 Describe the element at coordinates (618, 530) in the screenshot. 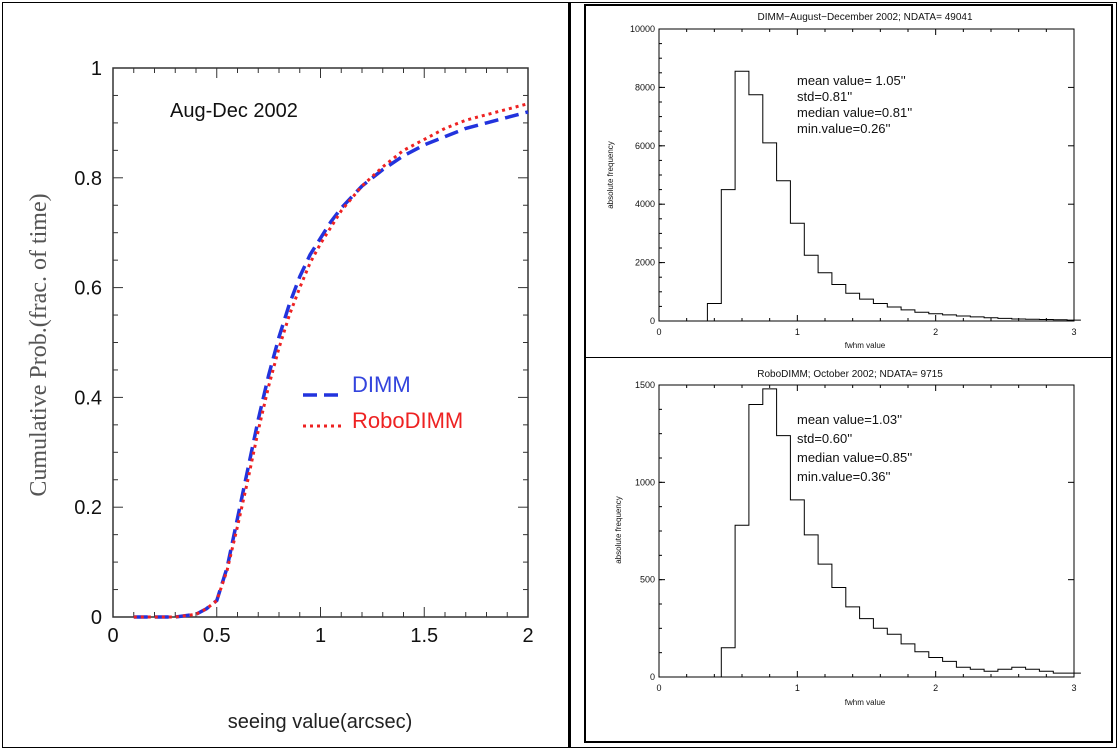

I see `bottom-hist-ylabel: absolute frequency` at that location.